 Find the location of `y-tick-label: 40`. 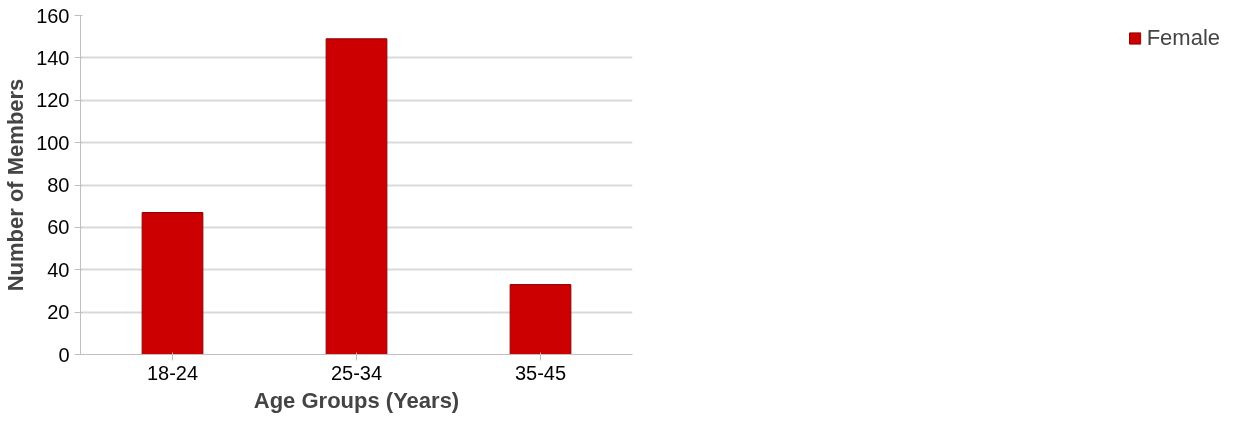

y-tick-label: 40 is located at coordinates (58, 269).